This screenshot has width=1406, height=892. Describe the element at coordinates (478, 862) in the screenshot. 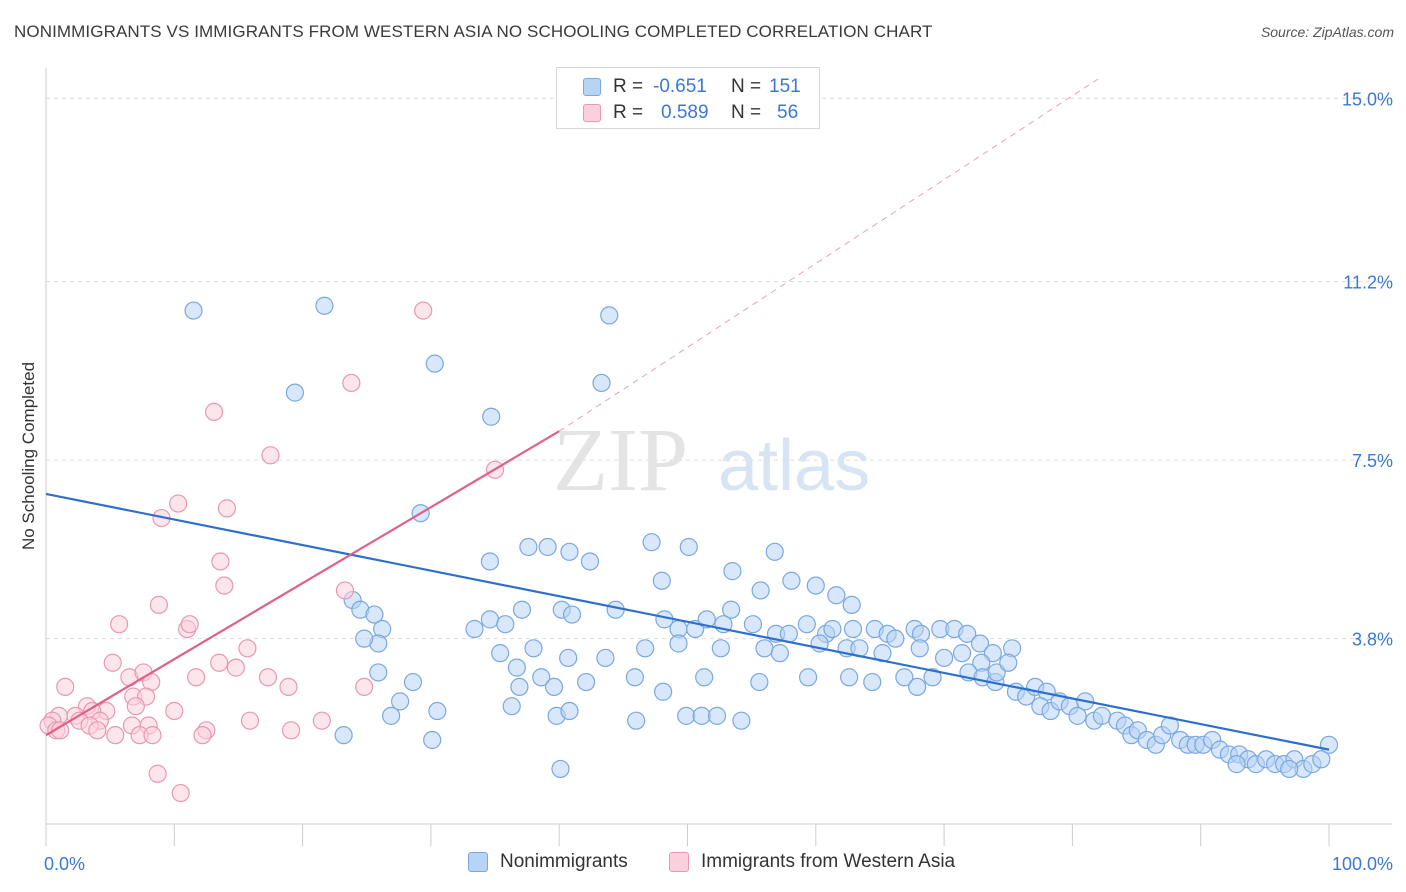

I see `legend-swatch-nonimmigrants` at that location.